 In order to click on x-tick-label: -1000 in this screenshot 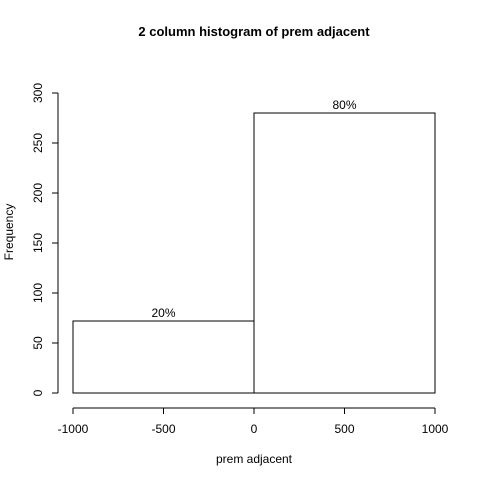, I will do `click(73, 429)`.